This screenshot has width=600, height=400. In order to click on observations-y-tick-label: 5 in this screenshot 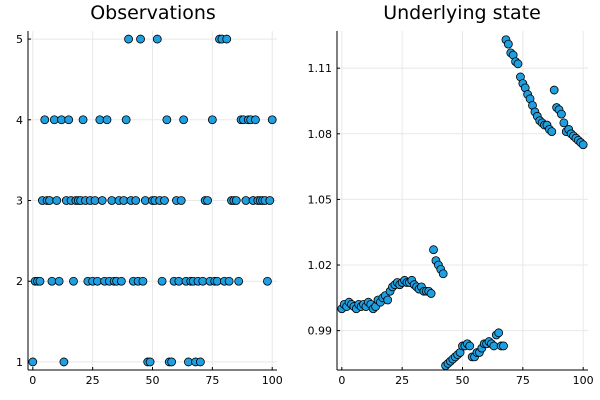, I will do `click(19, 39)`.